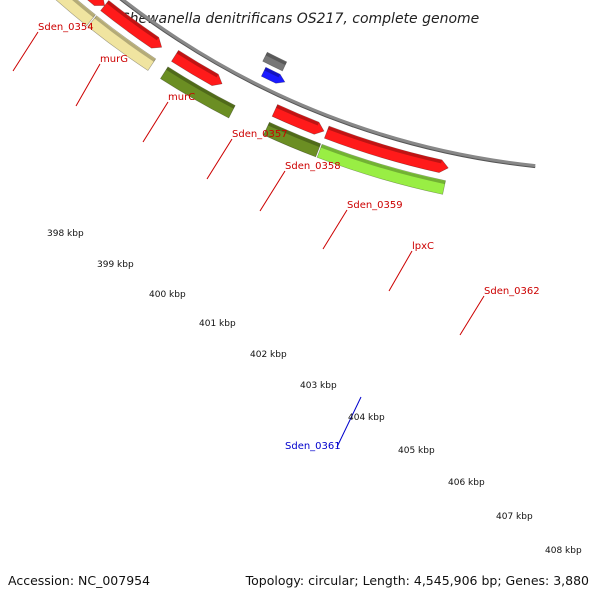 This screenshot has width=600, height=600. I want to click on rev-arrow-7-shade, so click(197, 64).